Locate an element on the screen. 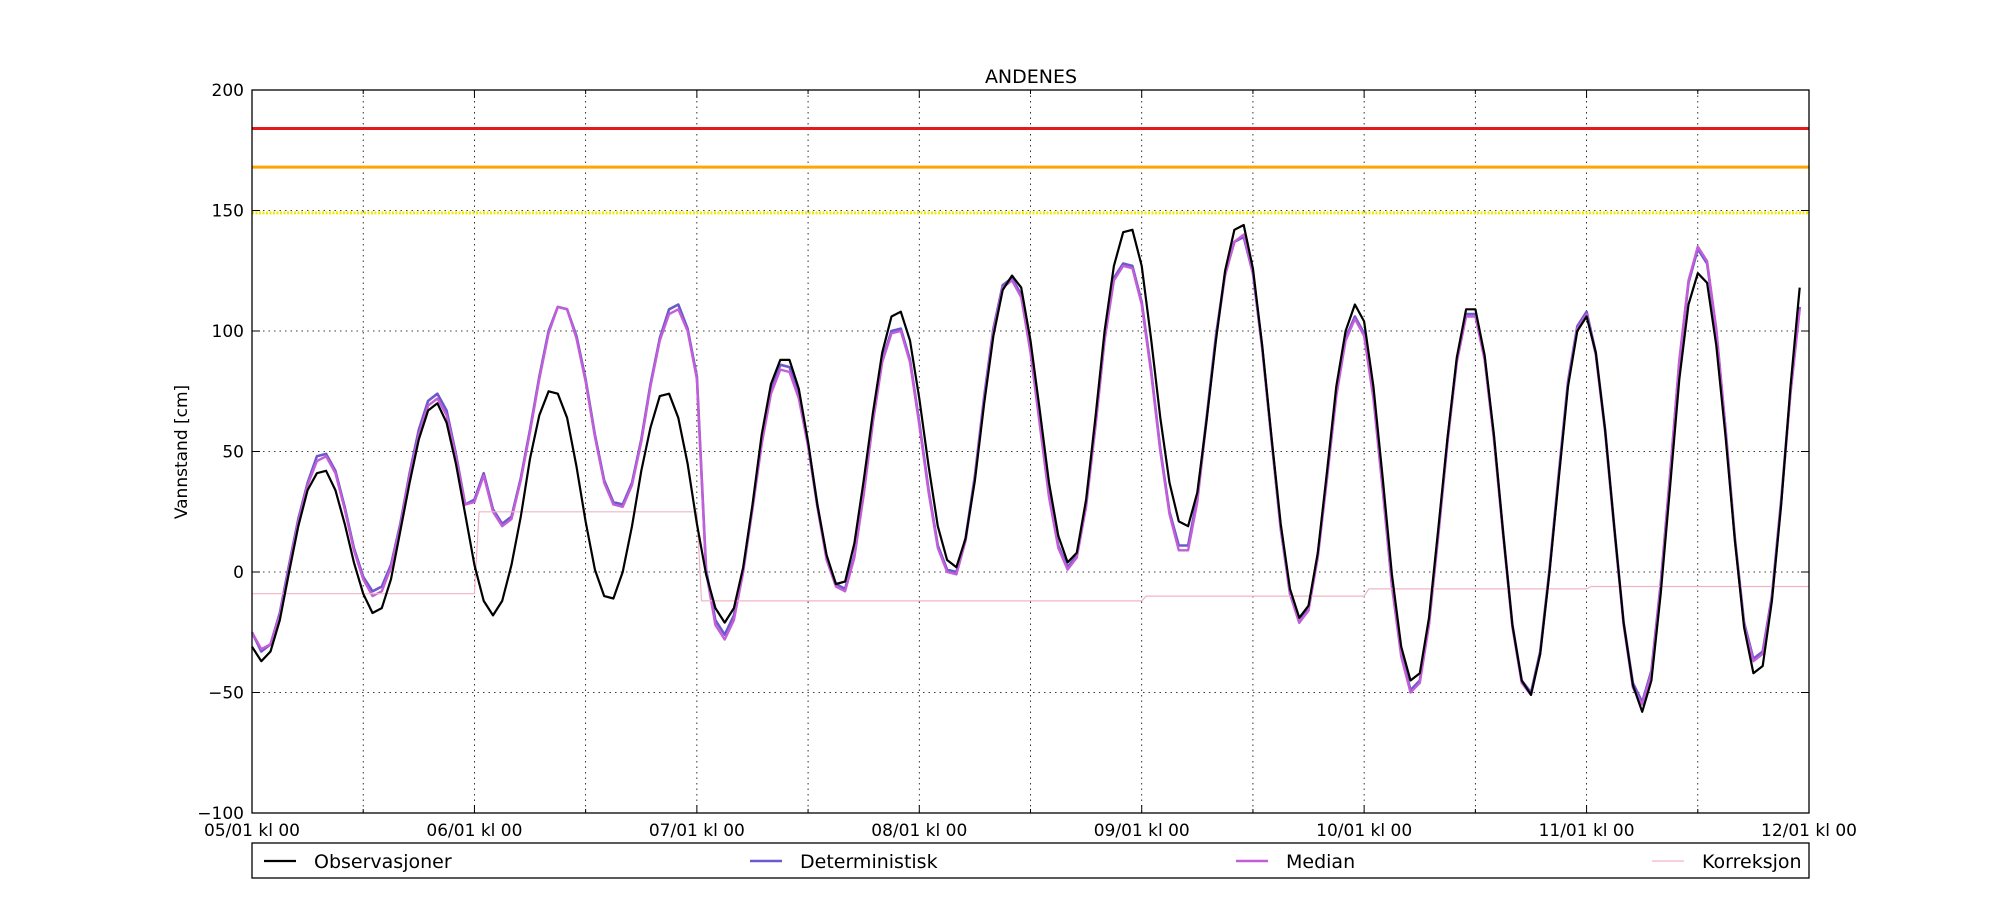  legend-label-korreksjon: Korreksjon is located at coordinates (1752, 862).